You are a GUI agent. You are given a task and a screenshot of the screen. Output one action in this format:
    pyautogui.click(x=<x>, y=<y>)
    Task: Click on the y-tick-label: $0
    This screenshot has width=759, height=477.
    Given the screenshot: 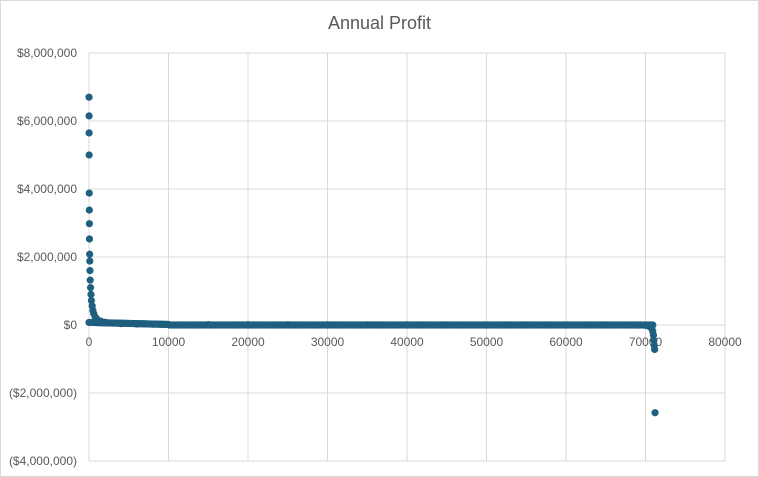 What is the action you would take?
    pyautogui.click(x=71, y=325)
    